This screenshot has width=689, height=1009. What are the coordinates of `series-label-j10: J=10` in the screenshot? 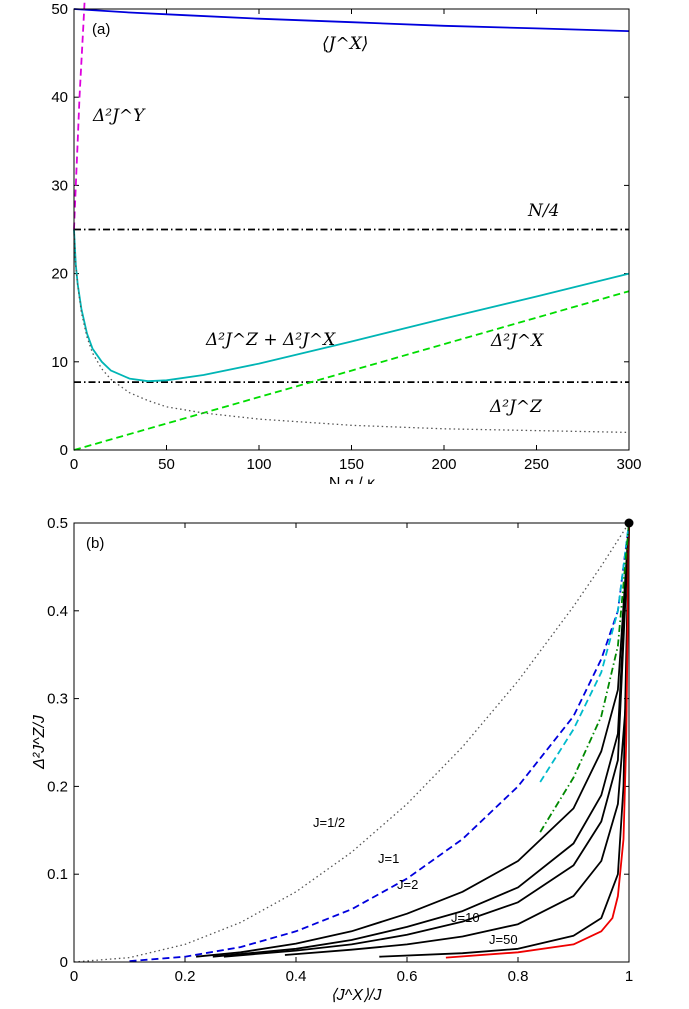 It's located at (465, 917).